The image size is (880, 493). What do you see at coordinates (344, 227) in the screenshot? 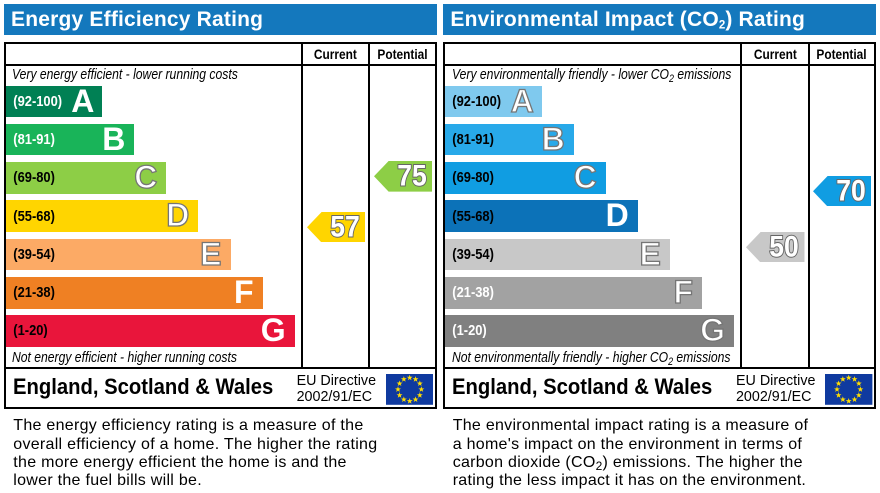
I see `svg-text: 57` at bounding box center [344, 227].